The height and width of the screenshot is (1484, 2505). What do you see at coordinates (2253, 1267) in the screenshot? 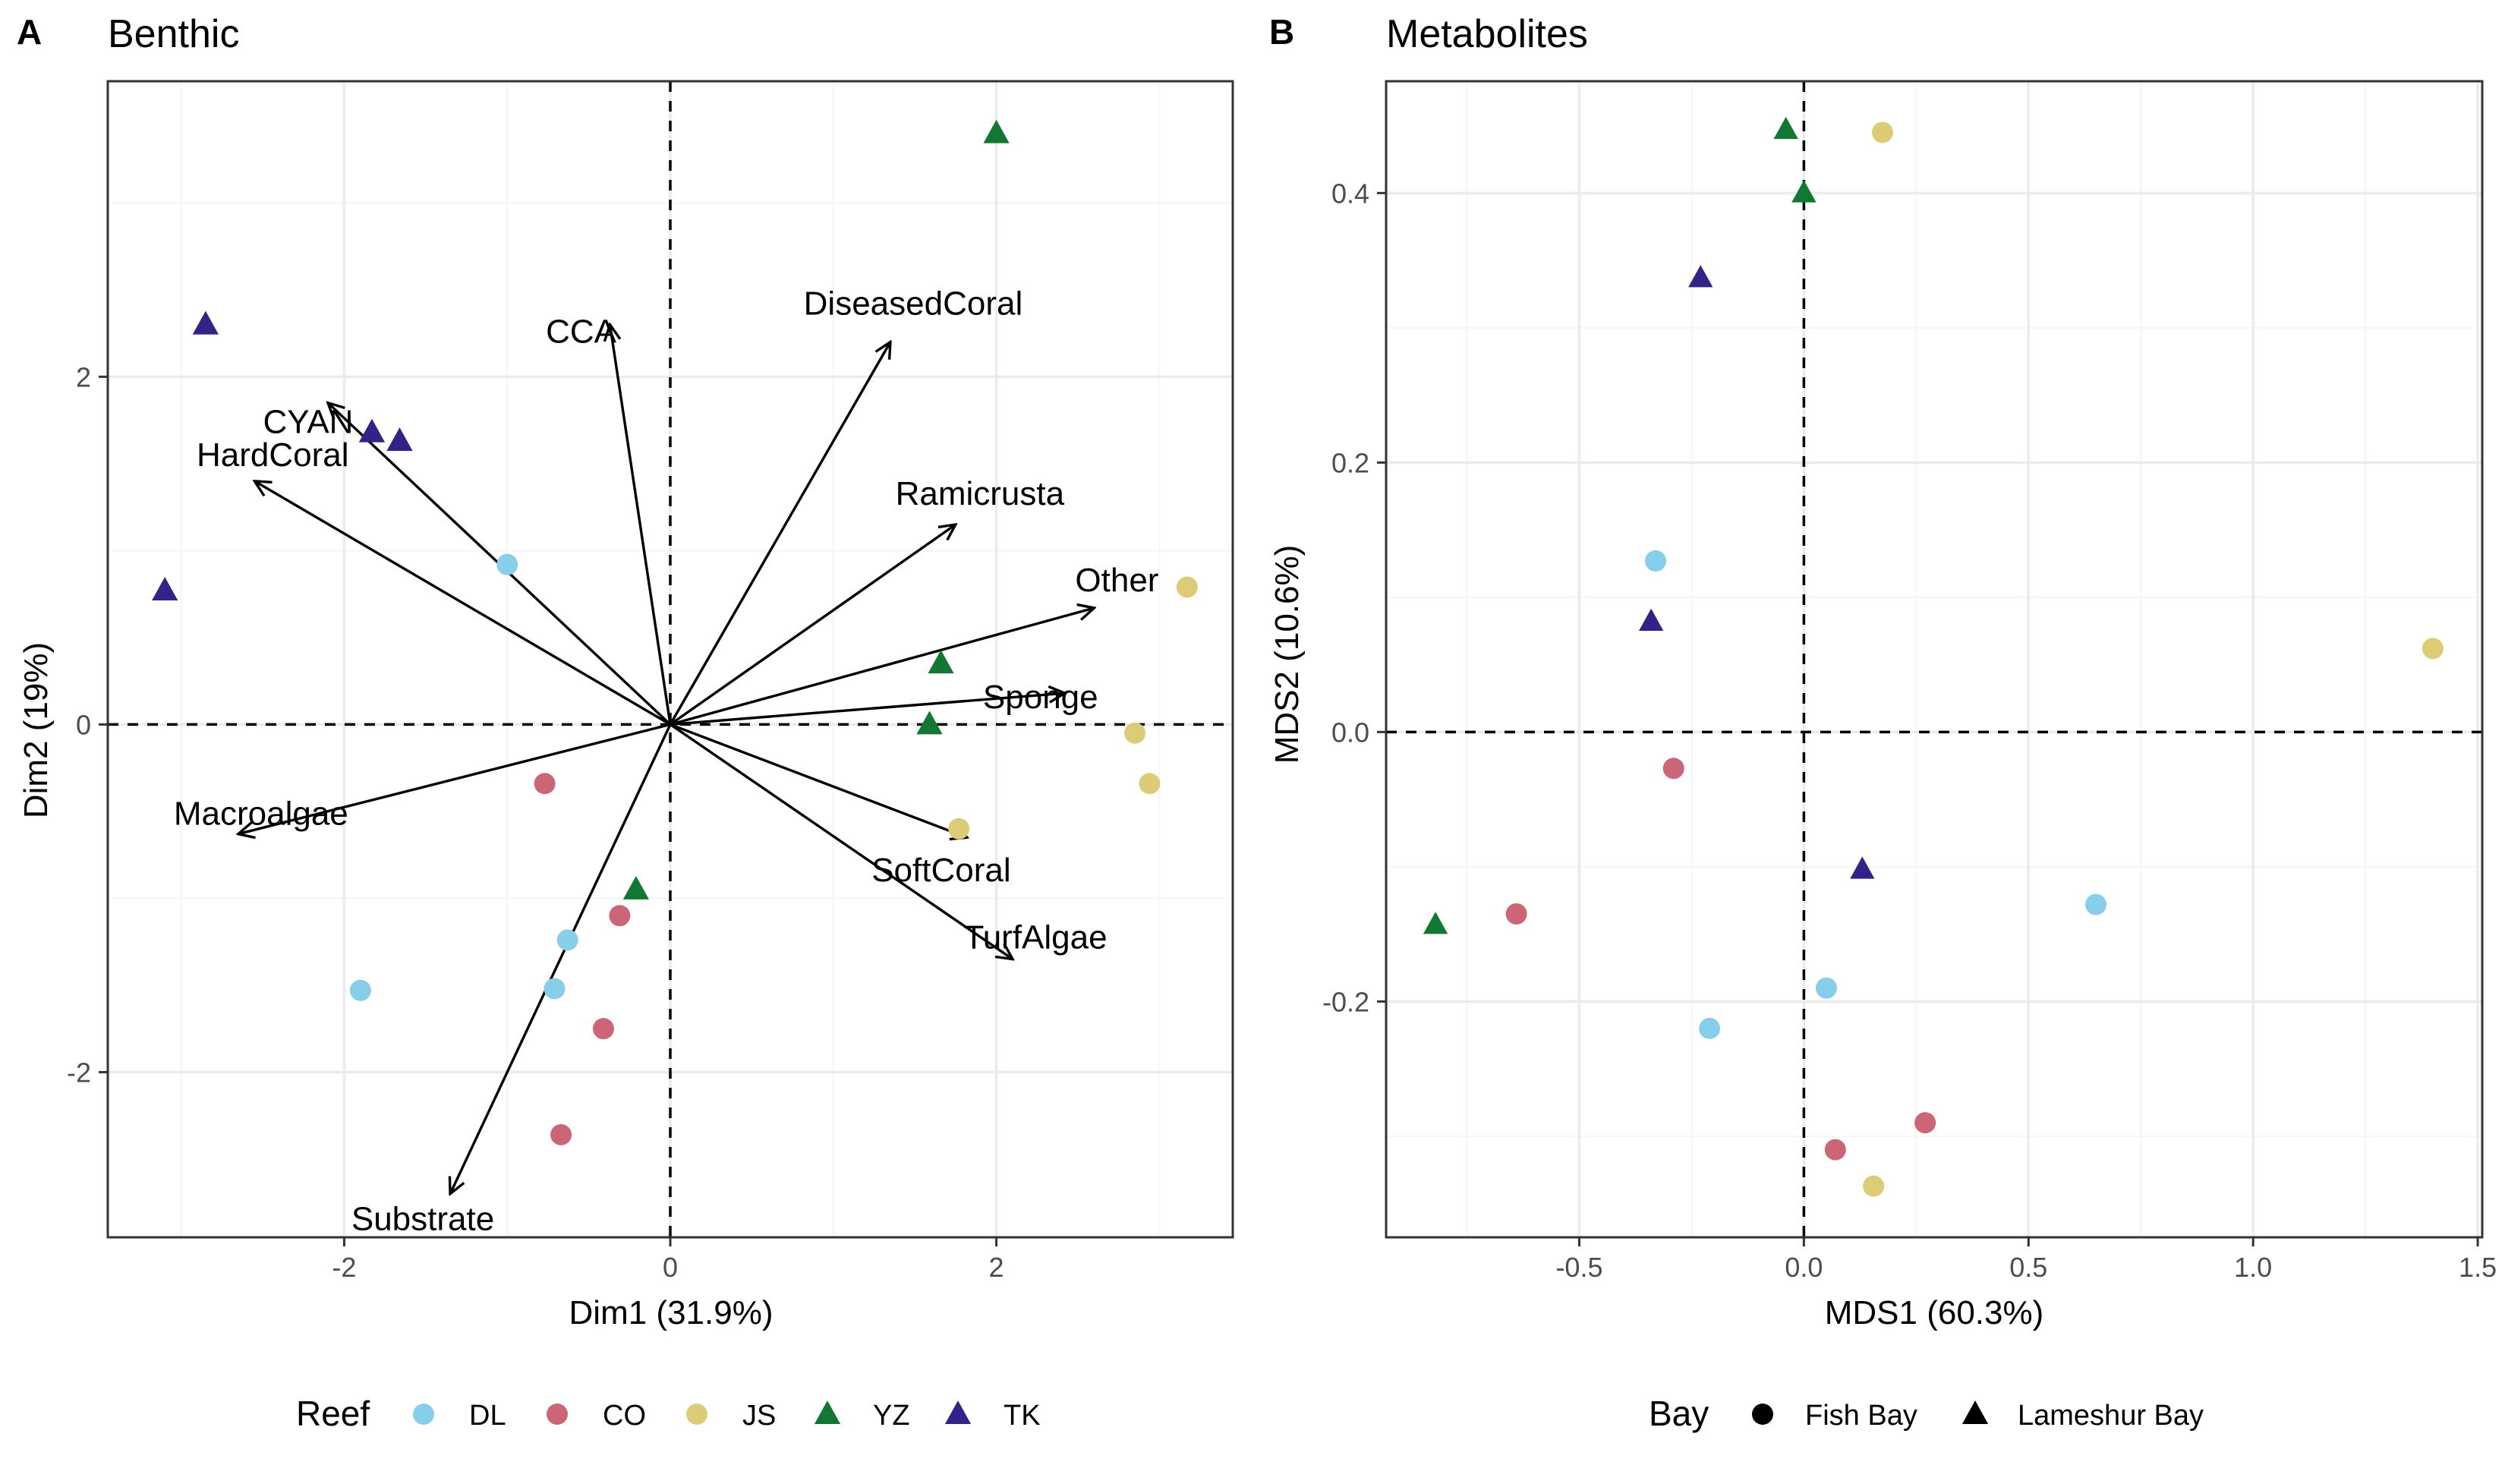
I see `panel-b-x-tick-label: 1.0` at bounding box center [2253, 1267].